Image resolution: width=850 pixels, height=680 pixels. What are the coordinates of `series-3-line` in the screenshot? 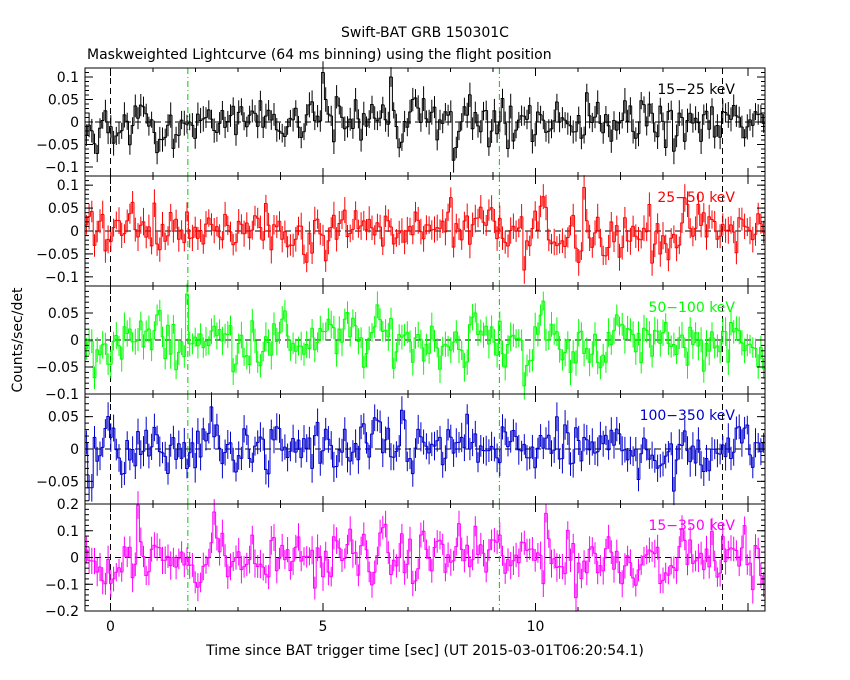 It's located at (425, 341).